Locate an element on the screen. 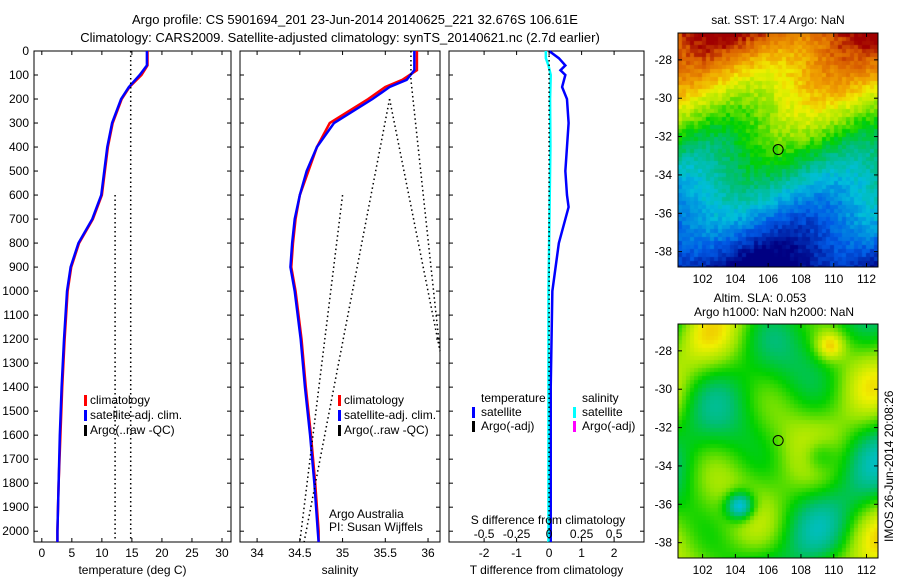  x-tick-label: 110 is located at coordinates (833, 570).